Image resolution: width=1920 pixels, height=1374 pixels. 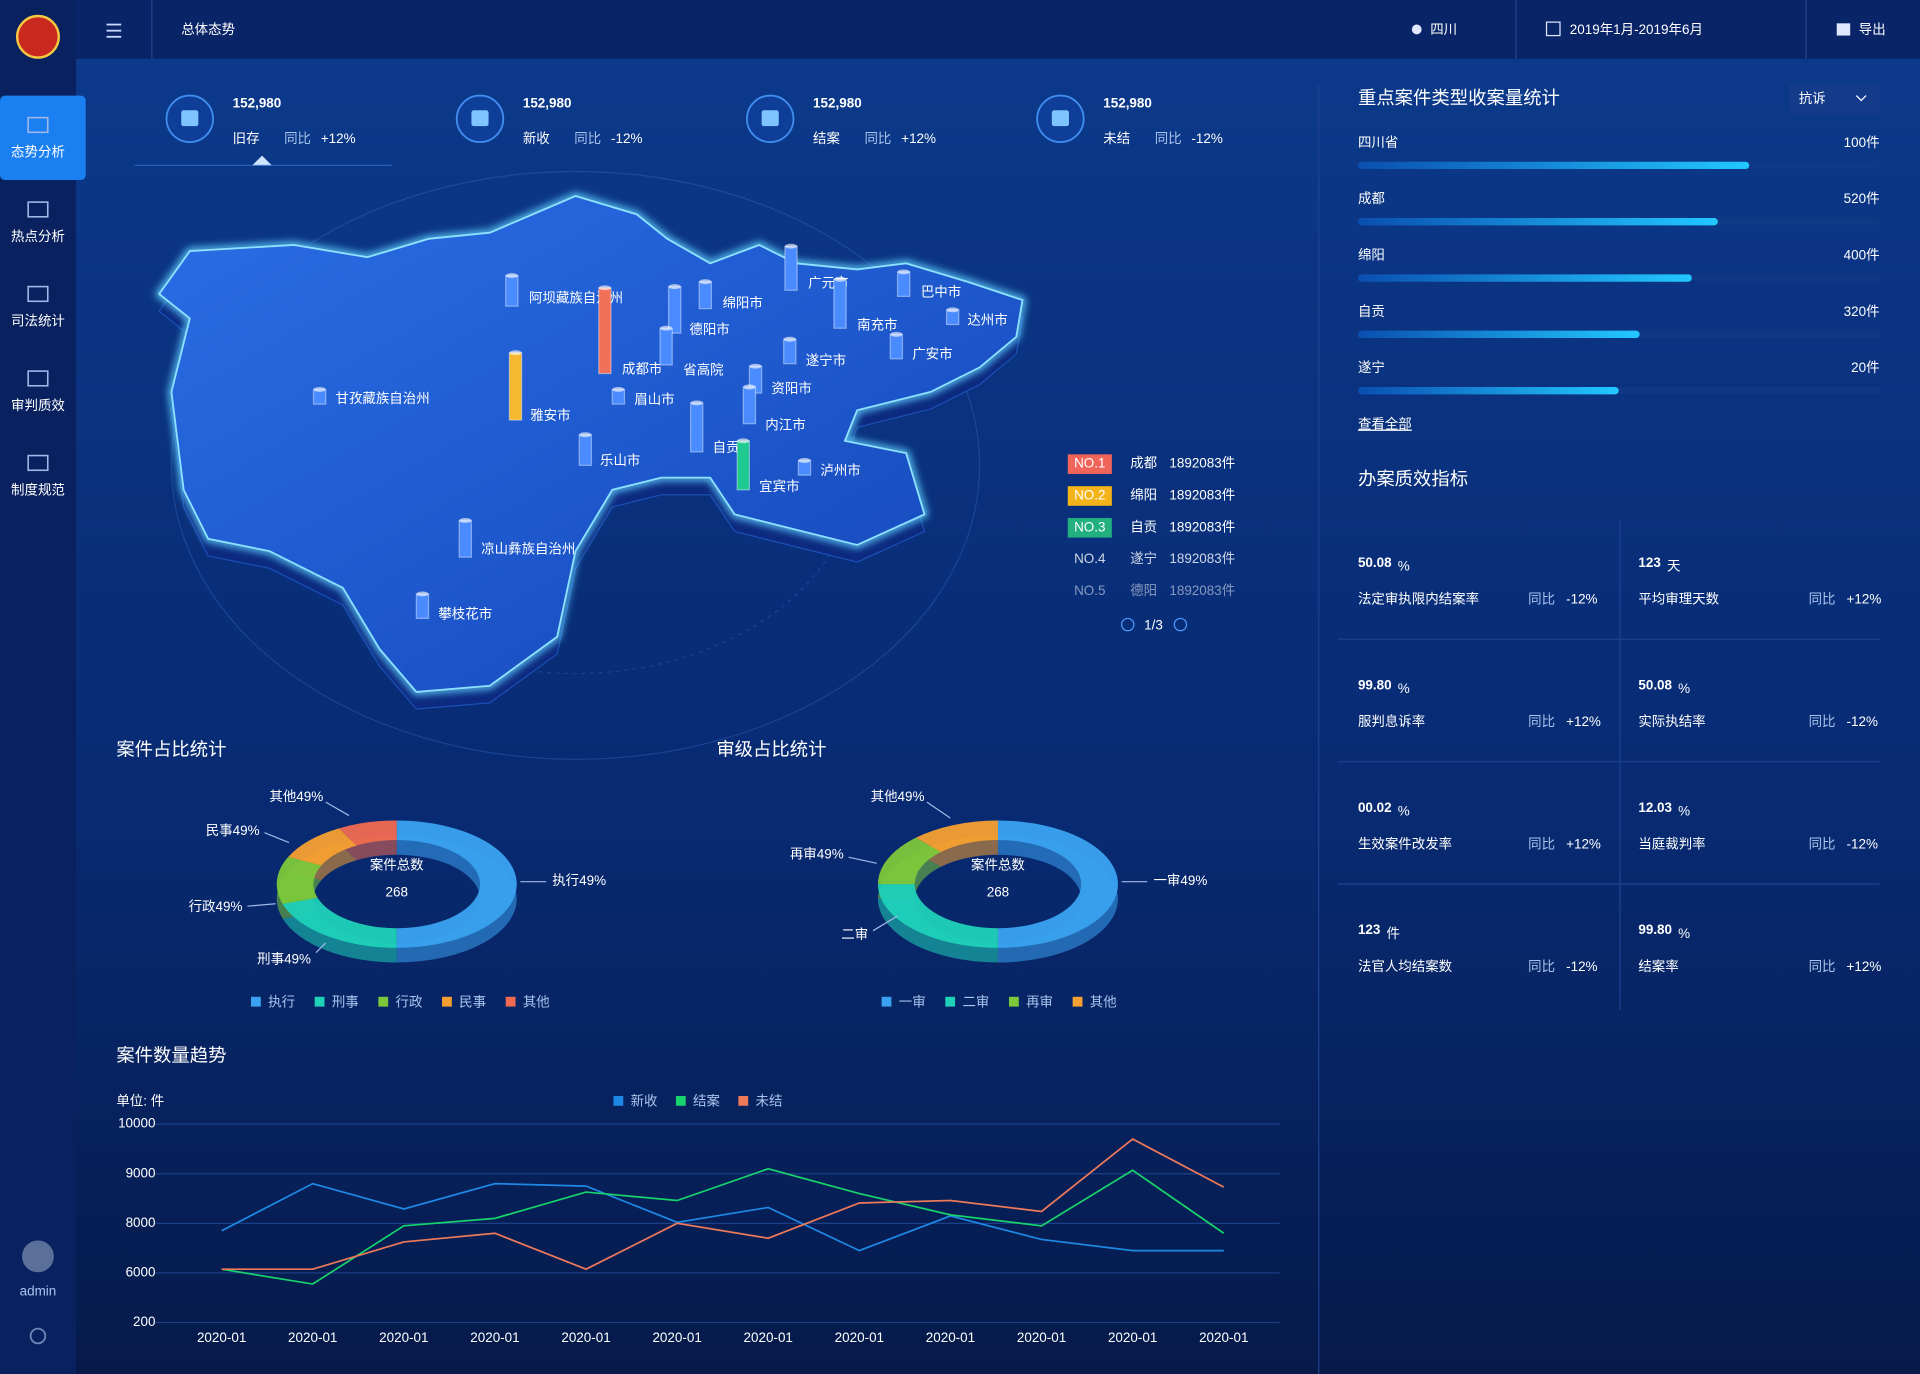 I want to click on stat-icon, so click(x=1060, y=118).